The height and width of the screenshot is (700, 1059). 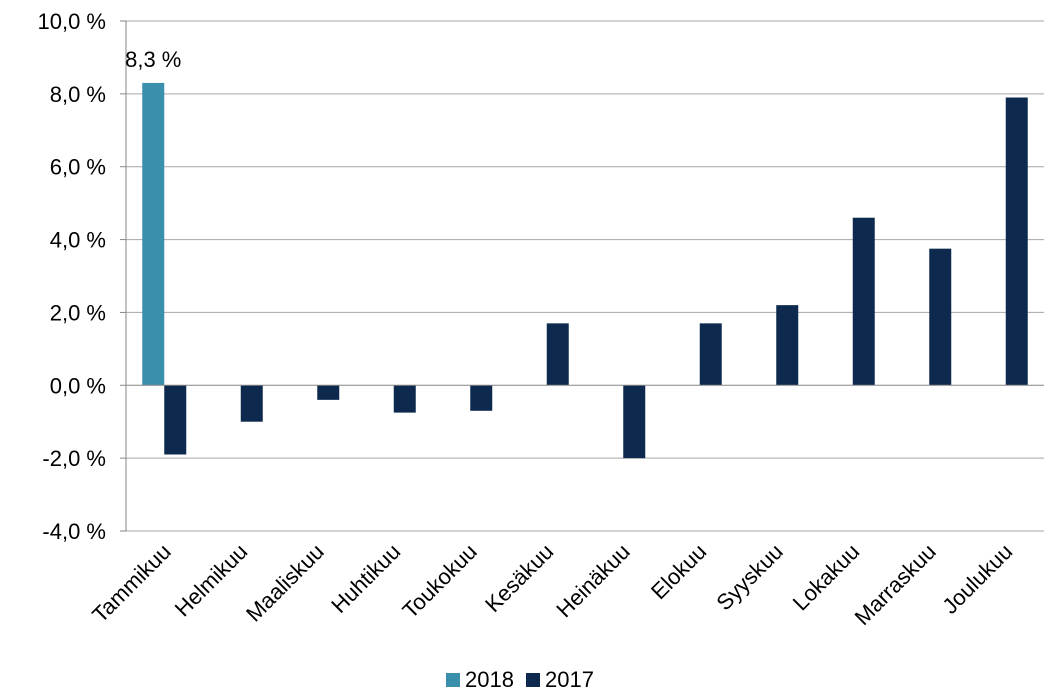 I want to click on x-category-label: Marraskuu, so click(x=895, y=584).